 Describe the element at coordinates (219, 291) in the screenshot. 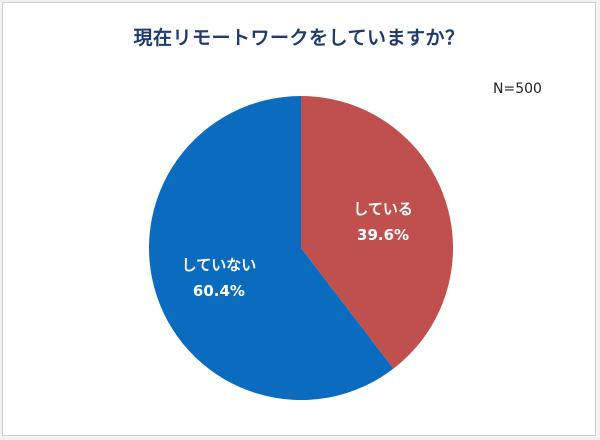

I see `slice-value-label-1: 60.4%` at that location.